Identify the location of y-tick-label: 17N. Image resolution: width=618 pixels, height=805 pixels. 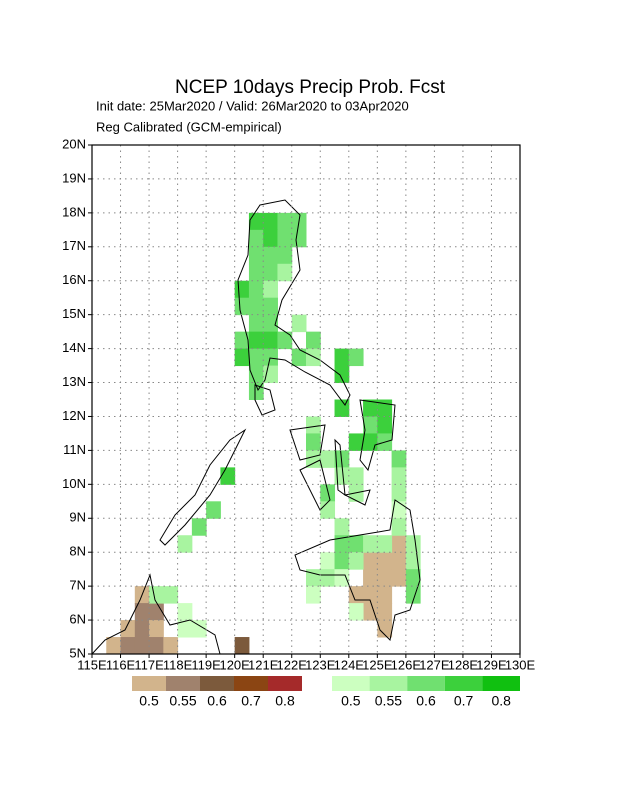
(74, 245).